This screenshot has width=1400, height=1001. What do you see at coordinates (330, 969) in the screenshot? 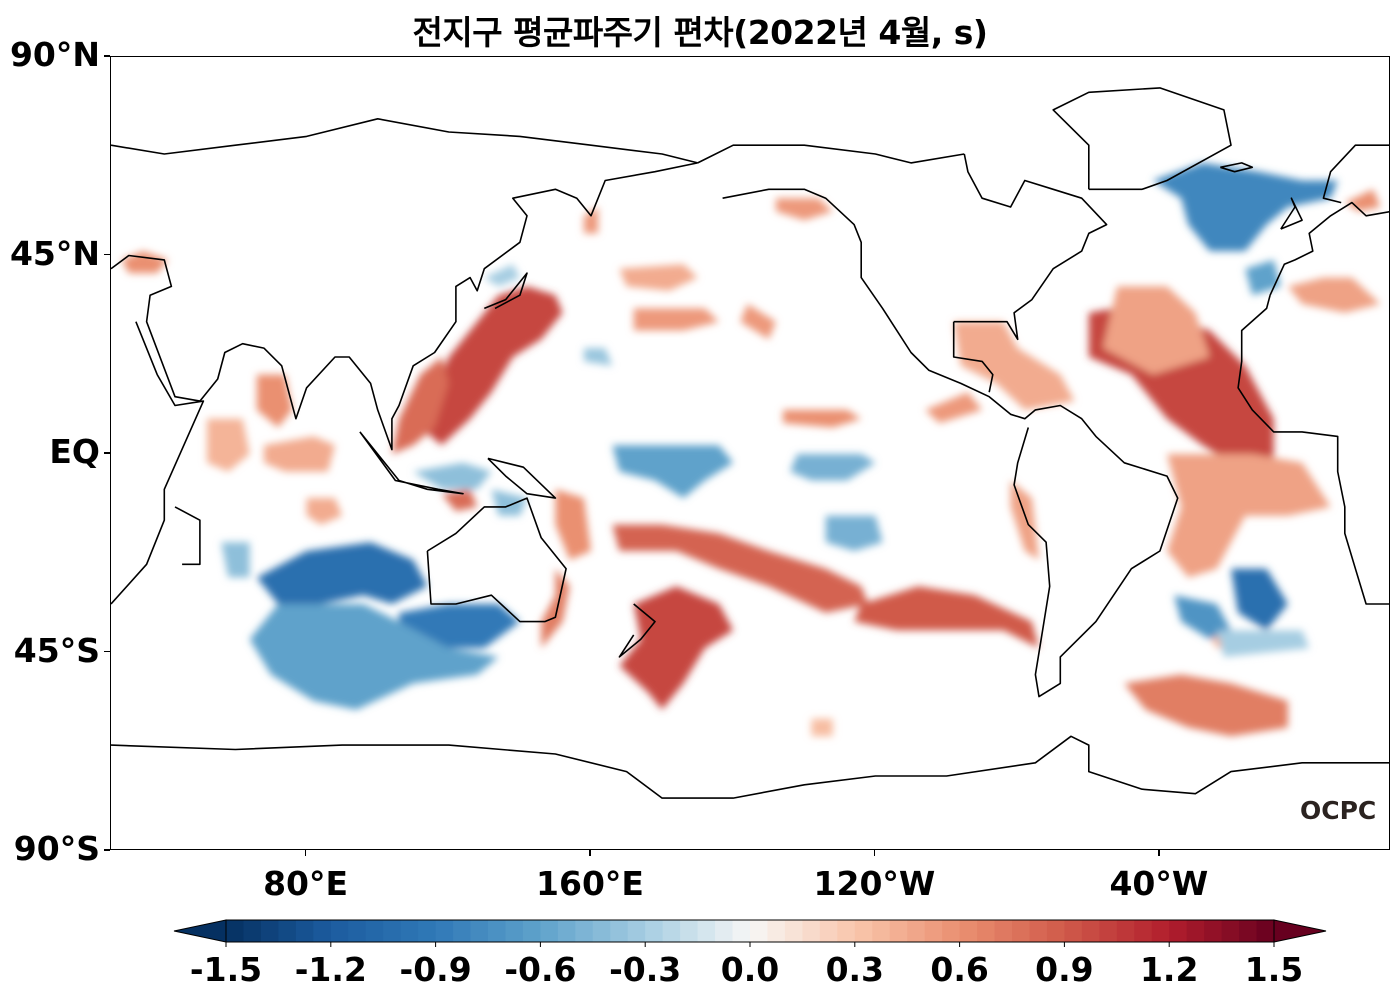
I see `colorbar-tick-label: -1.2` at bounding box center [330, 969].